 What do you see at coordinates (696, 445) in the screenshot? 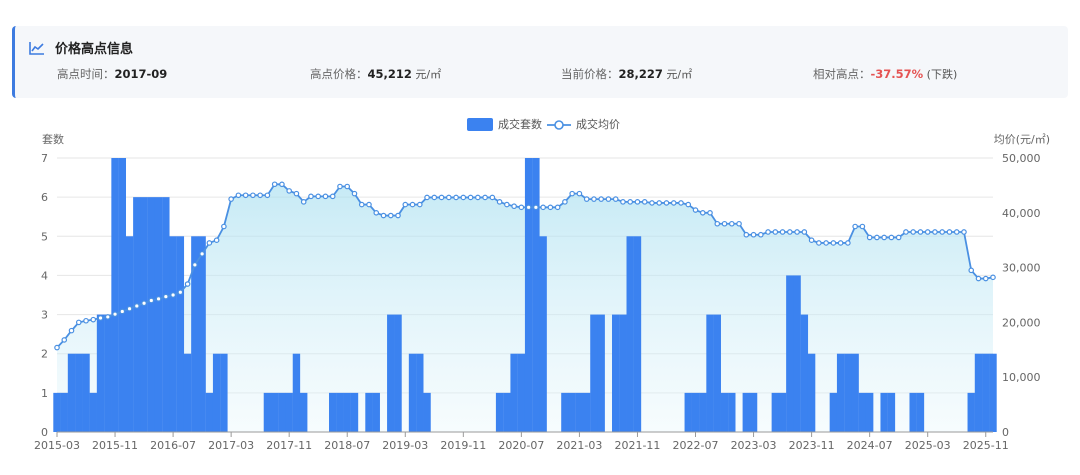
I see `x-tick-label: 2022-07` at bounding box center [696, 445].